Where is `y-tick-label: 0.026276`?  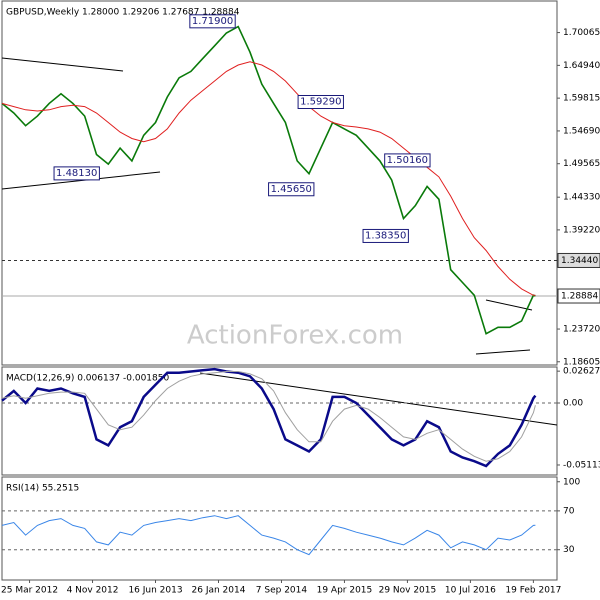 y-tick-label: 0.026276 is located at coordinates (581, 372).